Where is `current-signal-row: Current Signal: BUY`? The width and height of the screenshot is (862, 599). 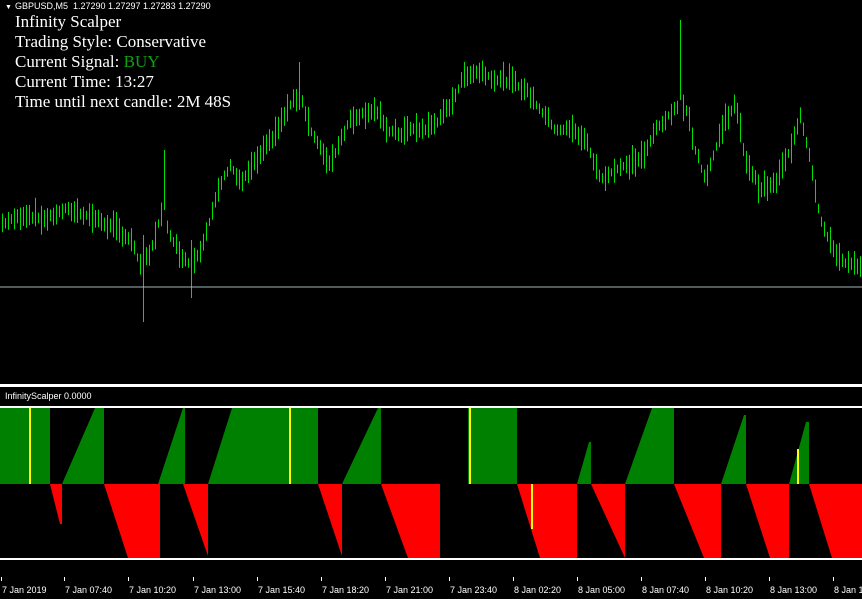
current-signal-row: Current Signal: BUY is located at coordinates (123, 62).